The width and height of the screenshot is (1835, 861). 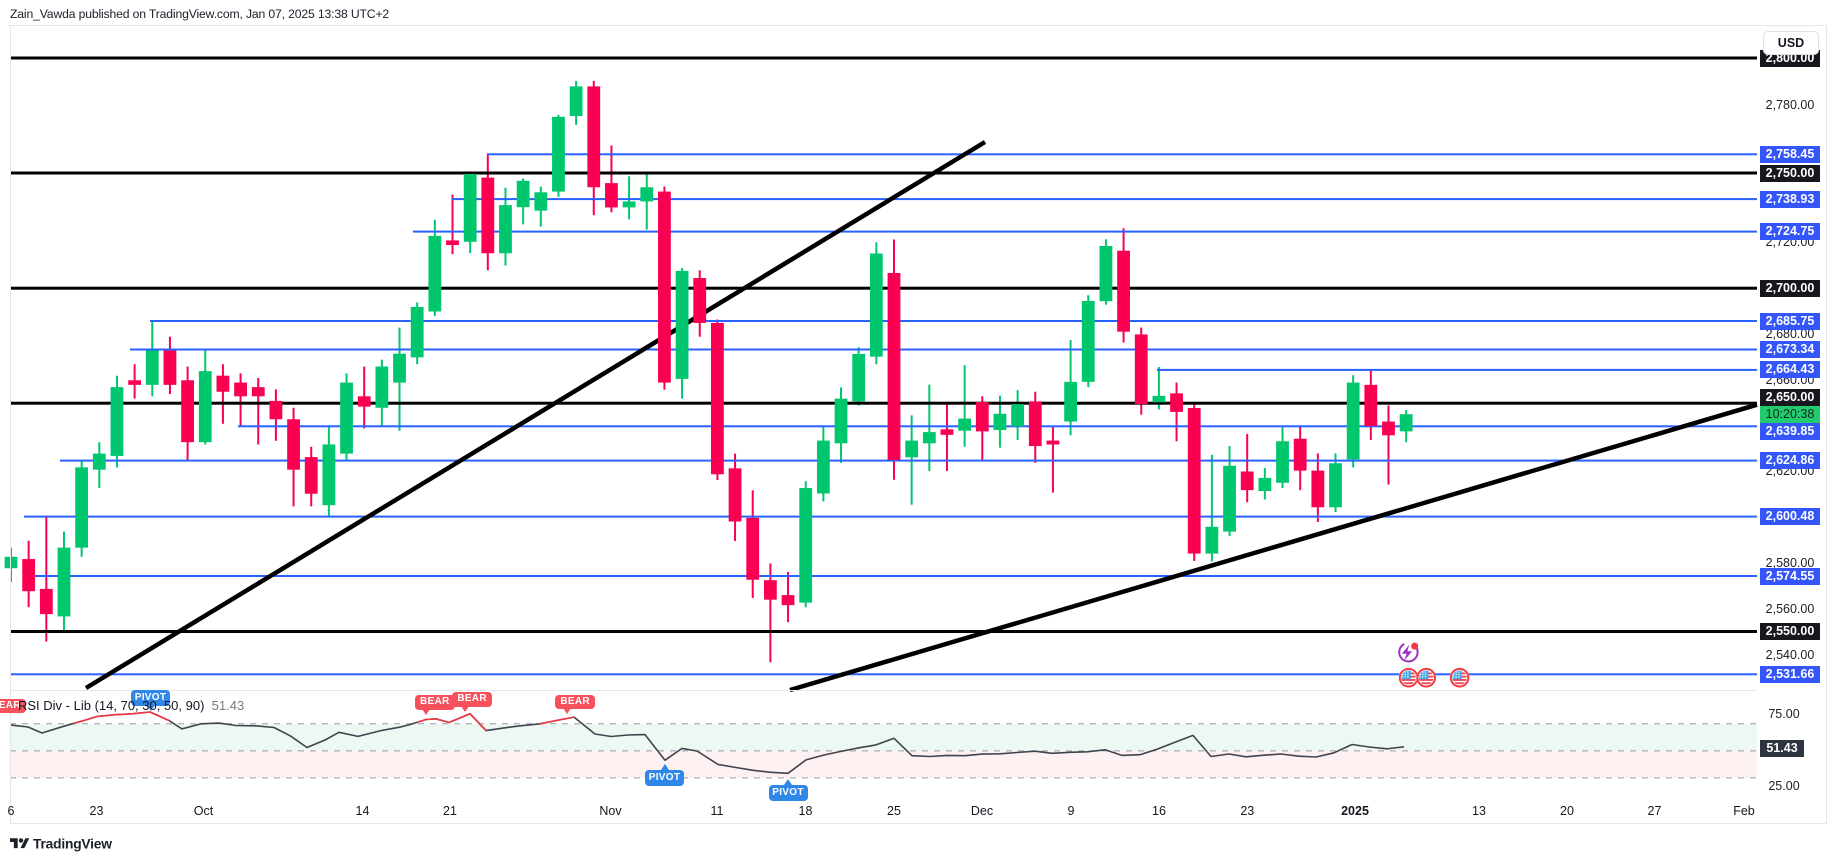 I want to click on svg-text: TradingView, so click(x=72, y=843).